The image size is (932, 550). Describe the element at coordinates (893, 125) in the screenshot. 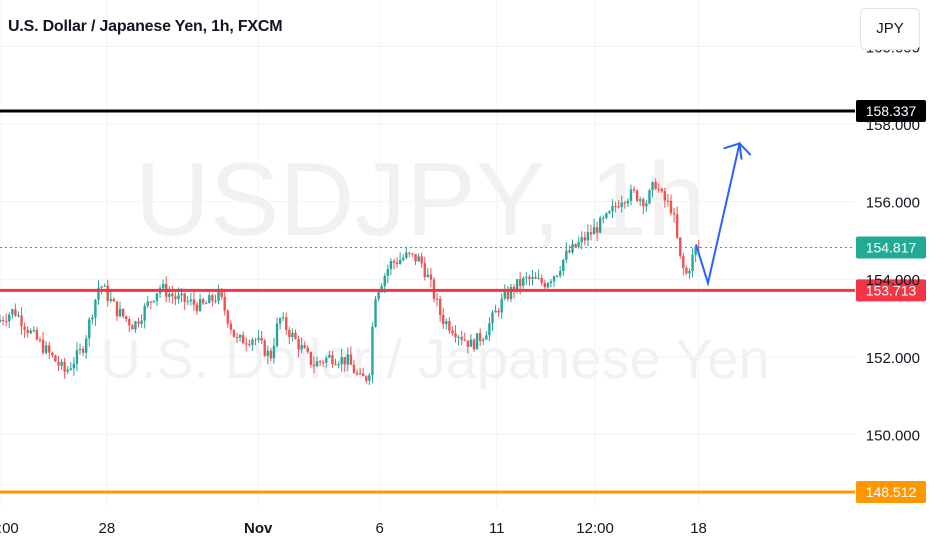

I see `price-tick-label: 158.000` at that location.